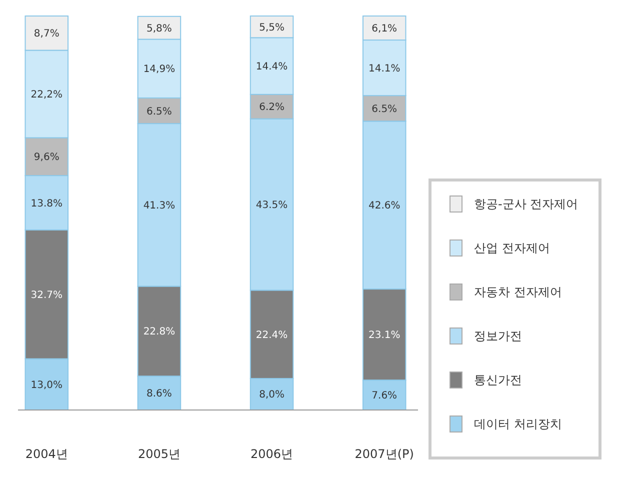  I want to click on data-label: 5,8%, so click(159, 28).